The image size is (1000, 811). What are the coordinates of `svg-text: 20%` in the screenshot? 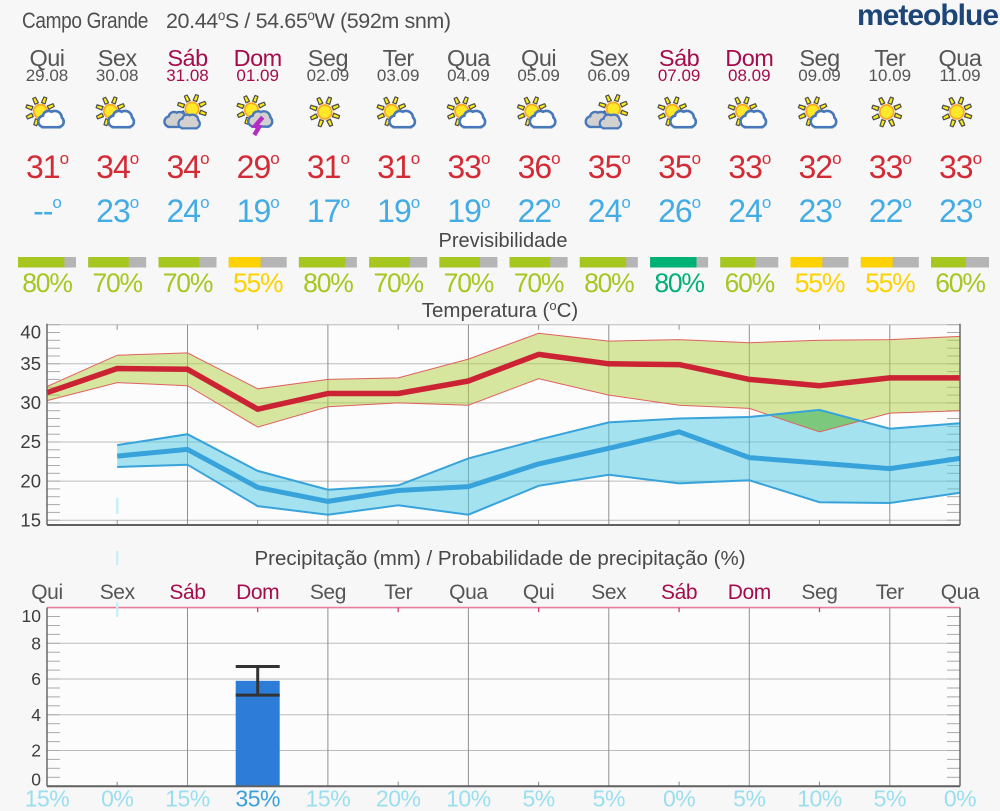 It's located at (398, 798).